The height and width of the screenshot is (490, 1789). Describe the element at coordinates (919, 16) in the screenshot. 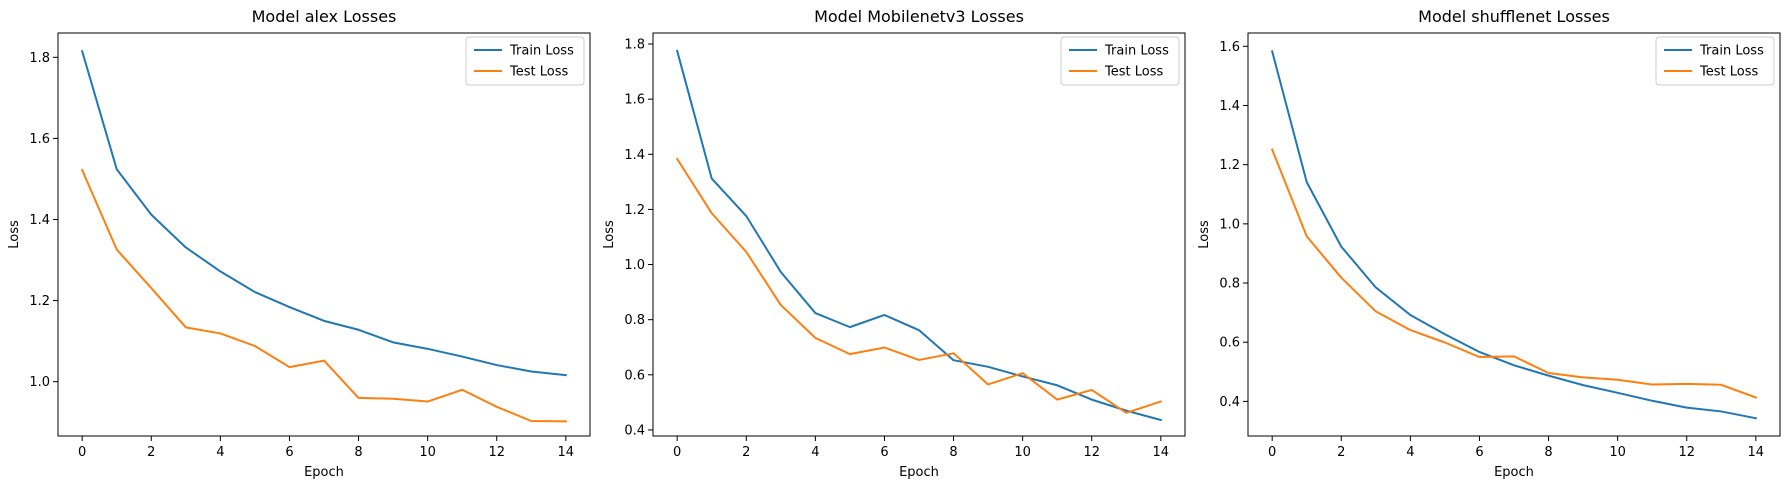

I see `chart-title: Model Mobilenetv3 Losses` at that location.